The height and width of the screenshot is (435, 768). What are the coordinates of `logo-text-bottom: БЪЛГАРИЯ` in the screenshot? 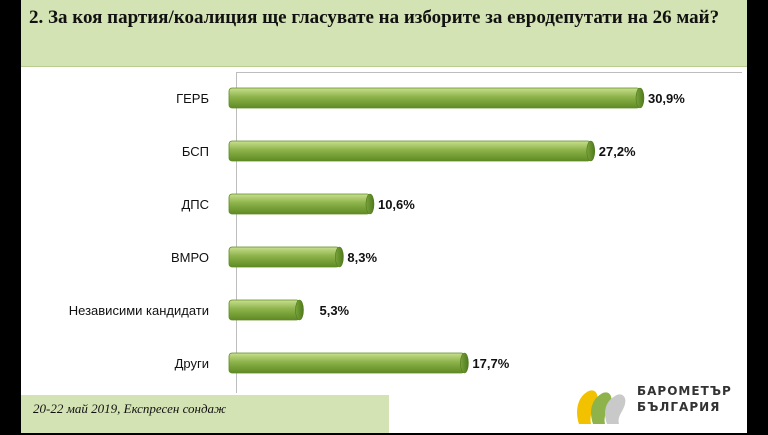 It's located at (679, 407).